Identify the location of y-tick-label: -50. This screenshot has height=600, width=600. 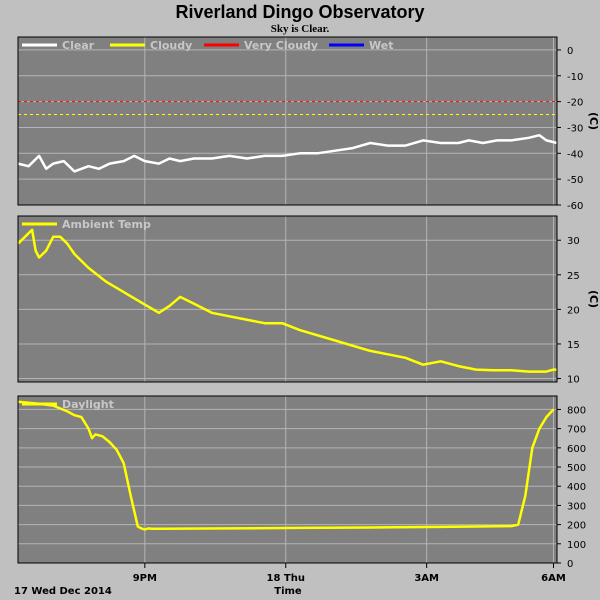
(575, 180).